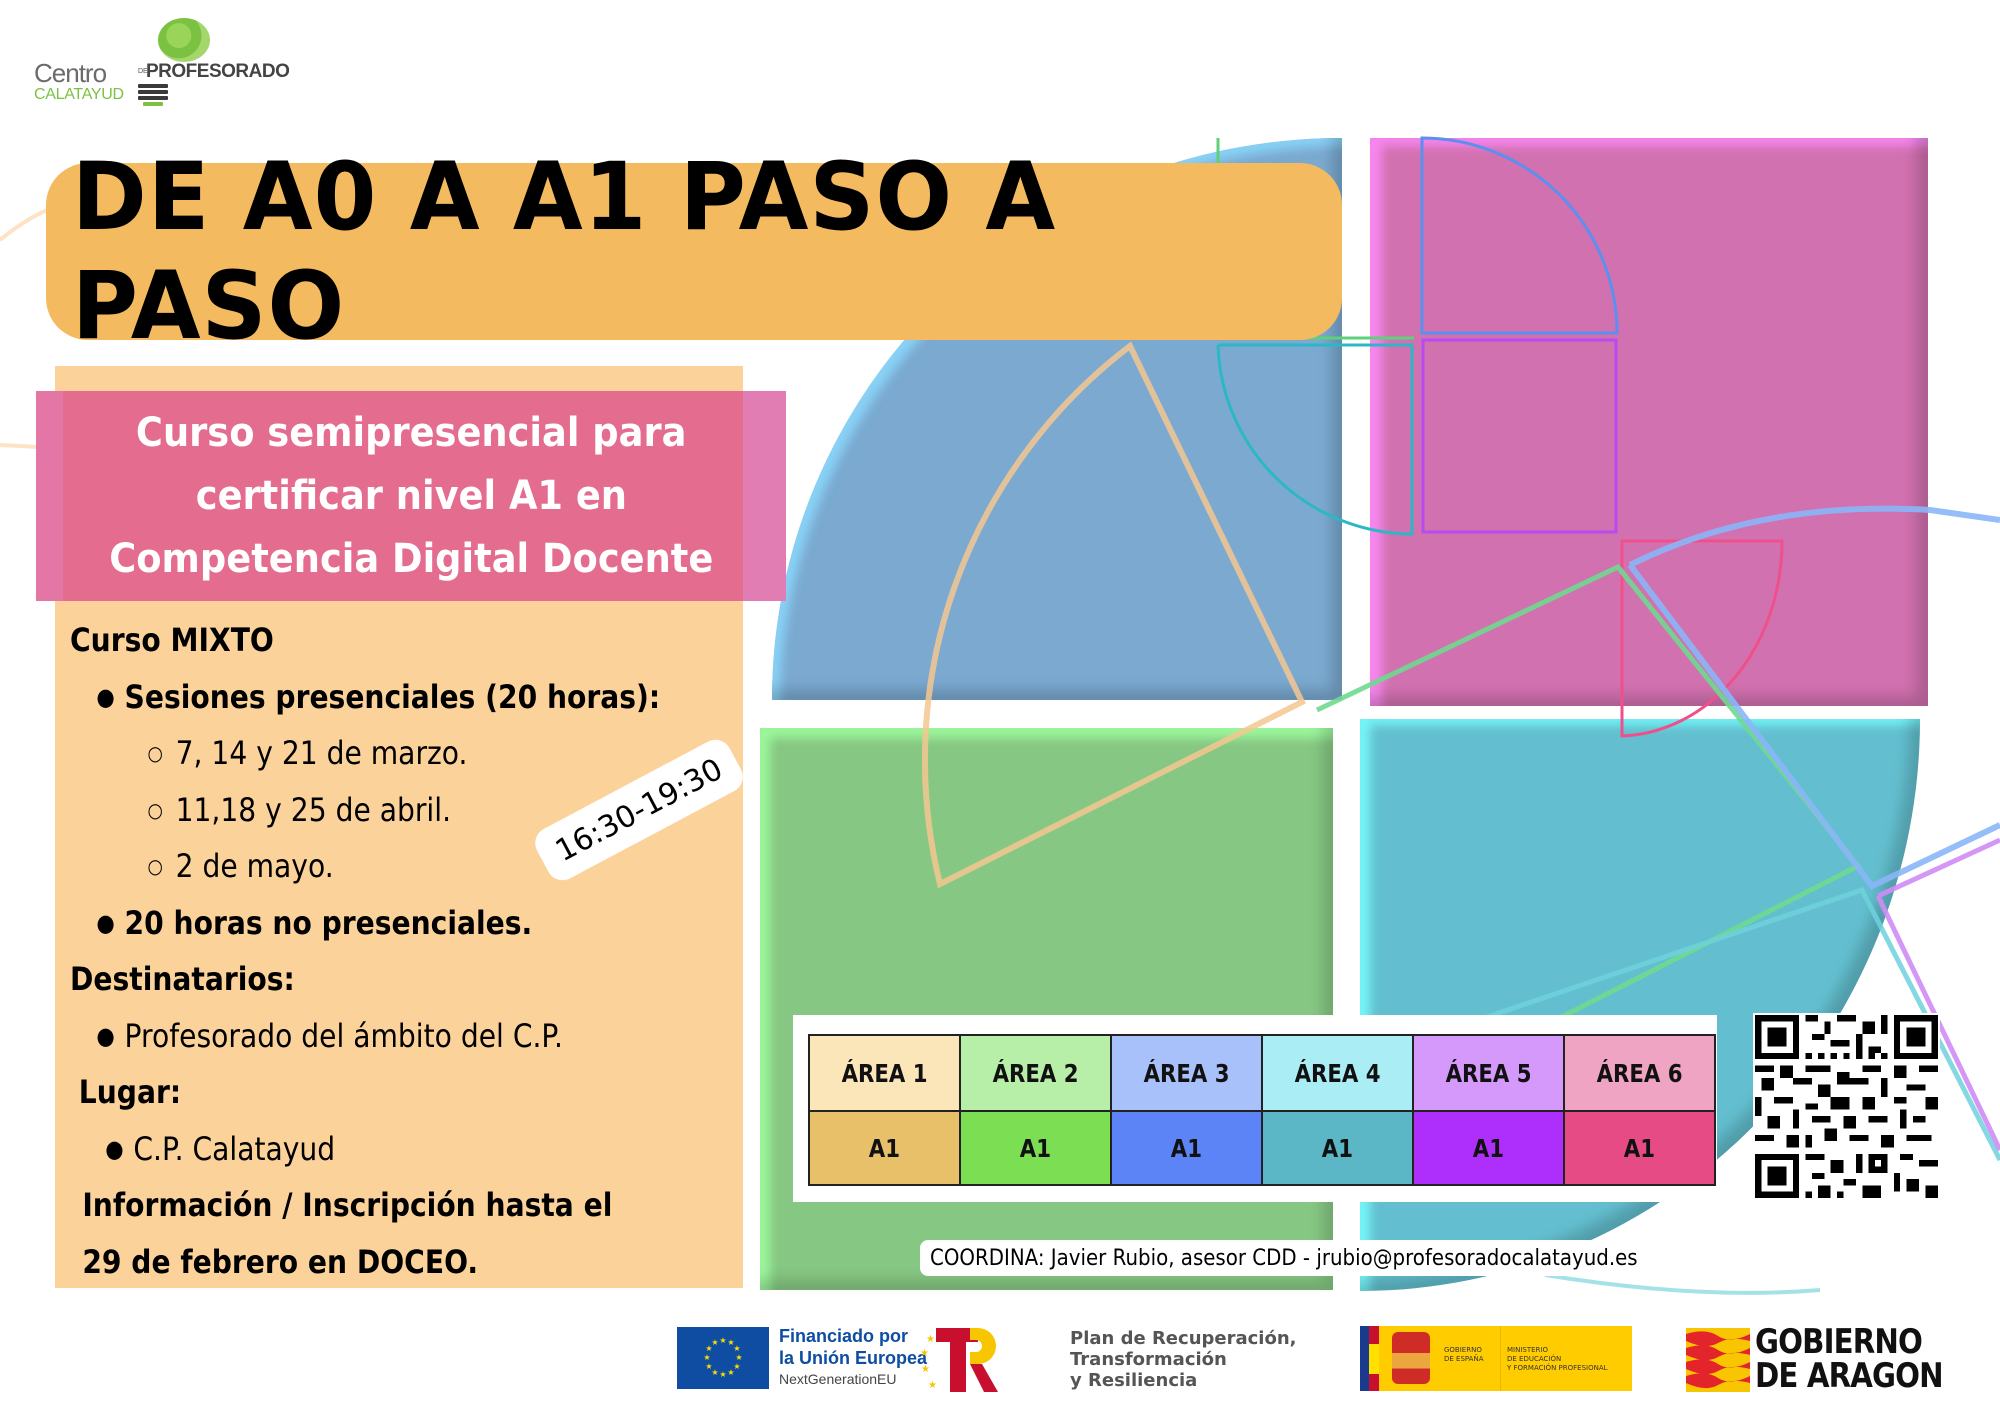  What do you see at coordinates (1134, 1380) in the screenshot?
I see `recovery-line-3: y Resiliencia` at bounding box center [1134, 1380].